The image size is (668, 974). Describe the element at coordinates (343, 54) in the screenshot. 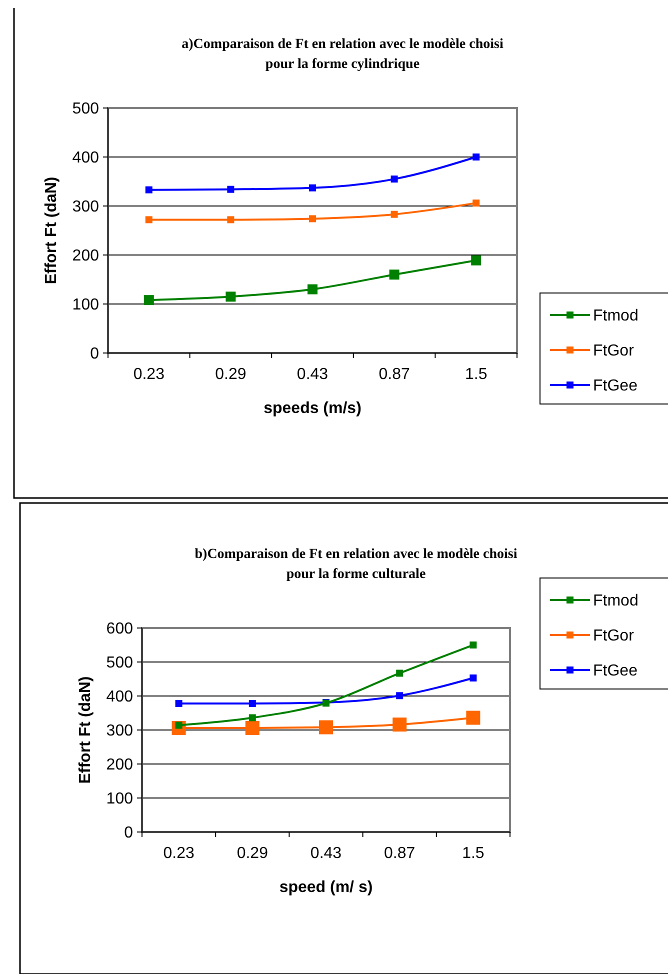

I see `chart-title: a)Comparaison de Ft en relation avec le modèle choisi pour la forme cylindrique` at that location.